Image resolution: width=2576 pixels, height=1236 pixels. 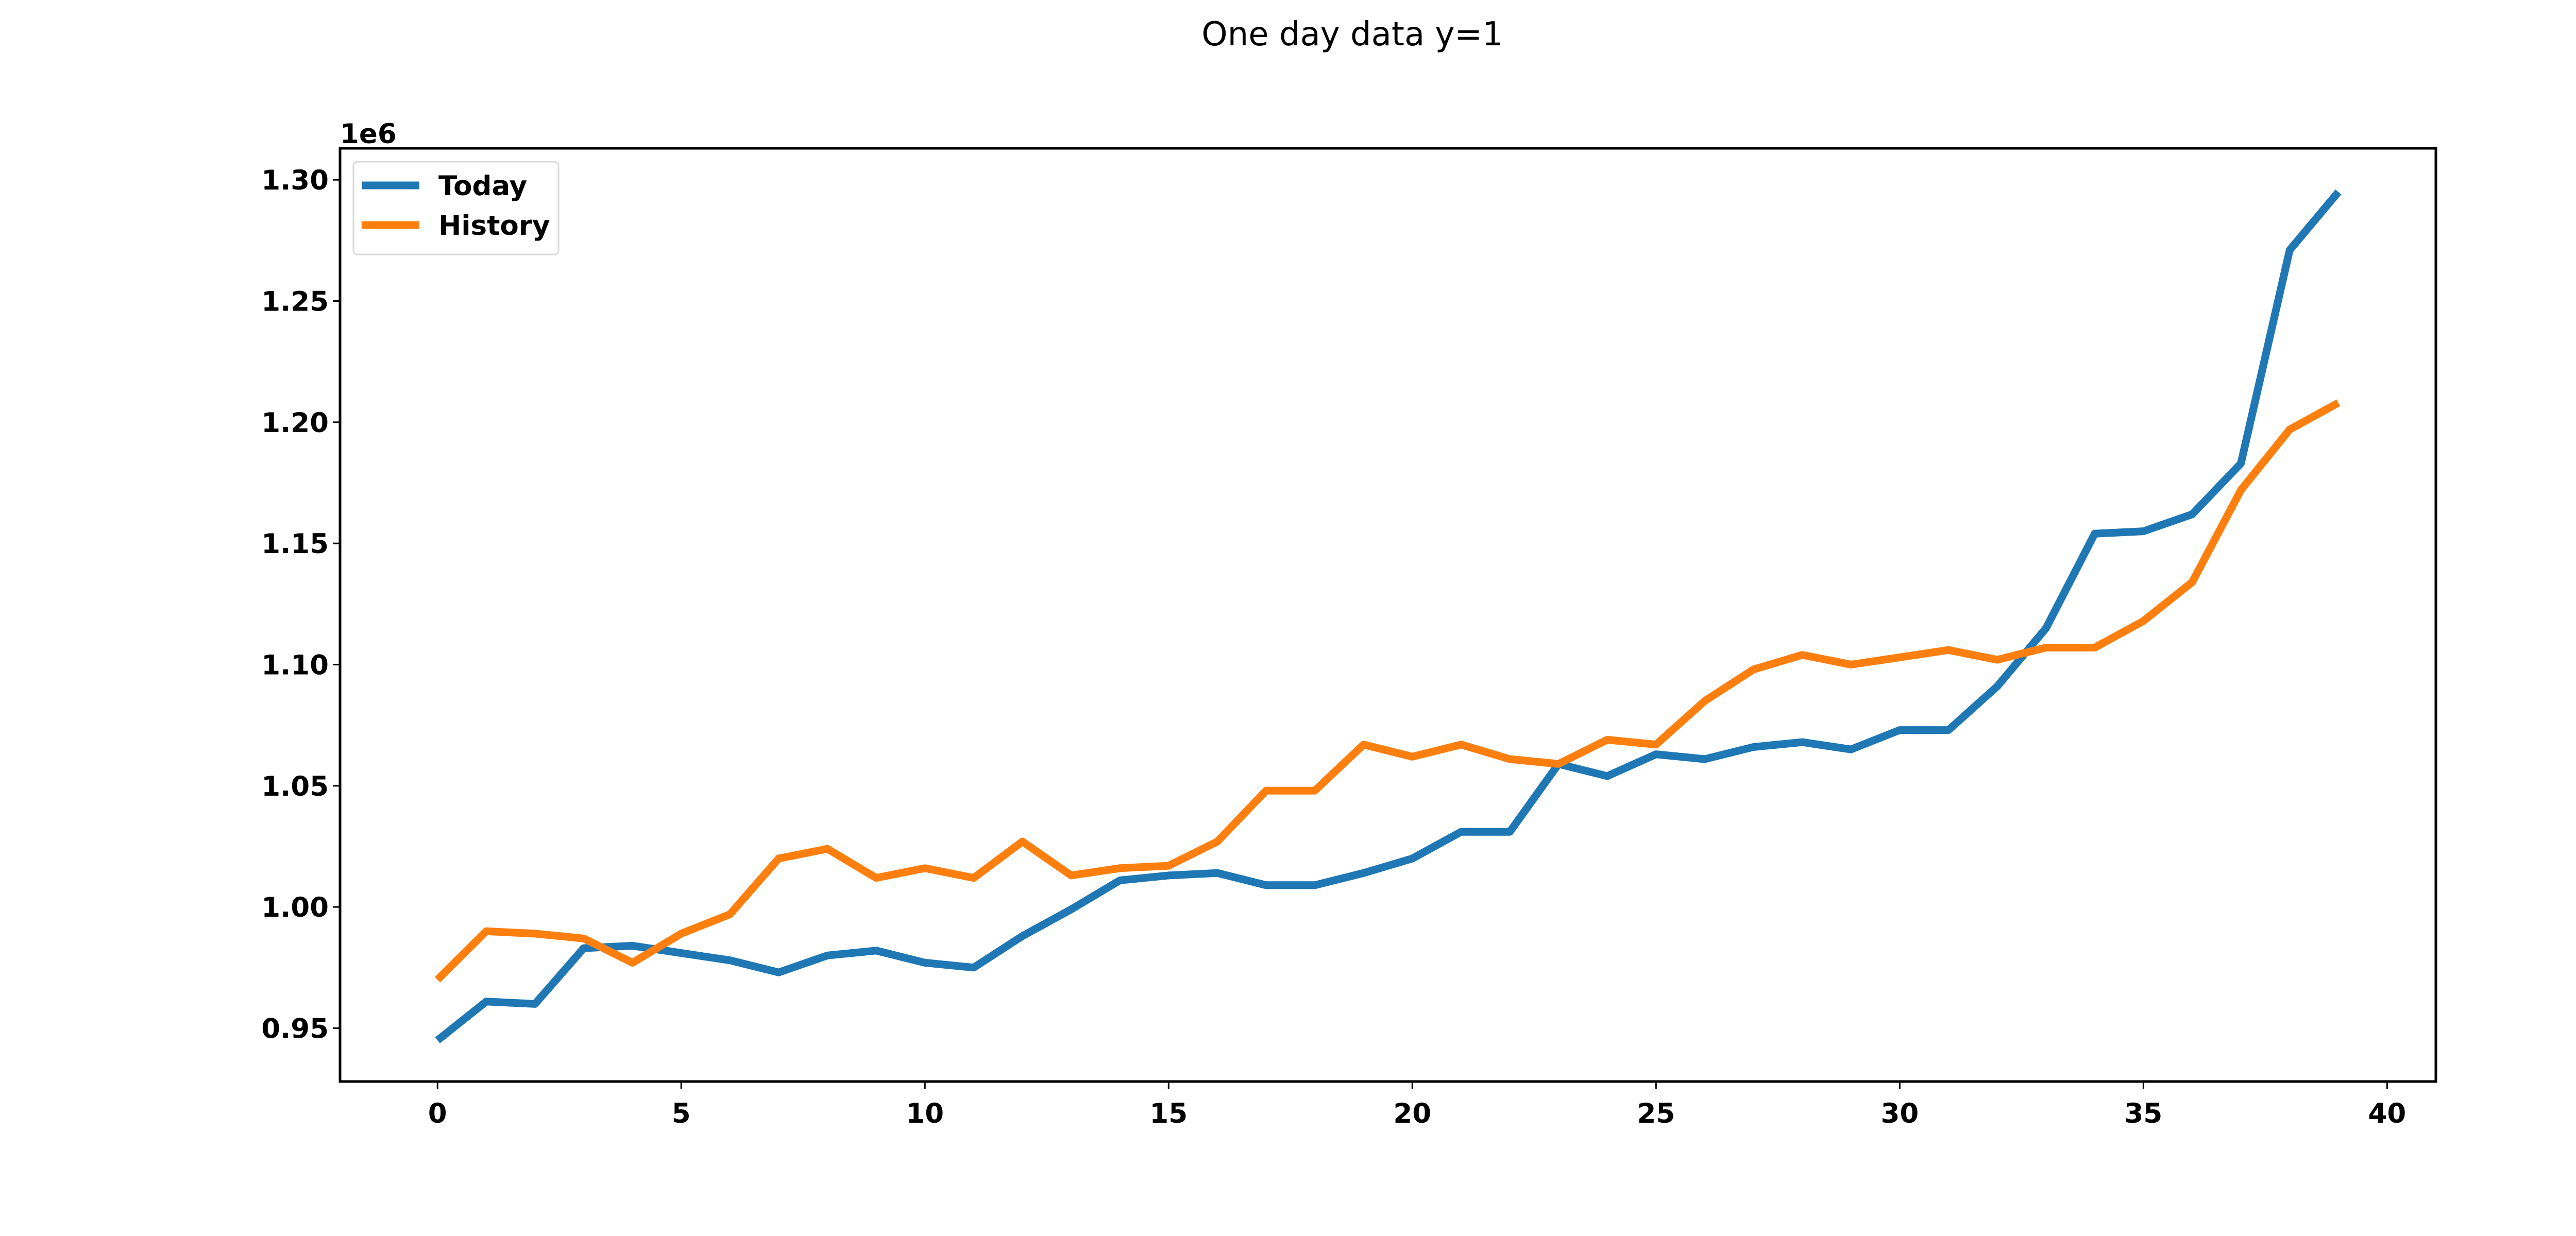 I want to click on y-offset-label: 1e6, so click(x=369, y=134).